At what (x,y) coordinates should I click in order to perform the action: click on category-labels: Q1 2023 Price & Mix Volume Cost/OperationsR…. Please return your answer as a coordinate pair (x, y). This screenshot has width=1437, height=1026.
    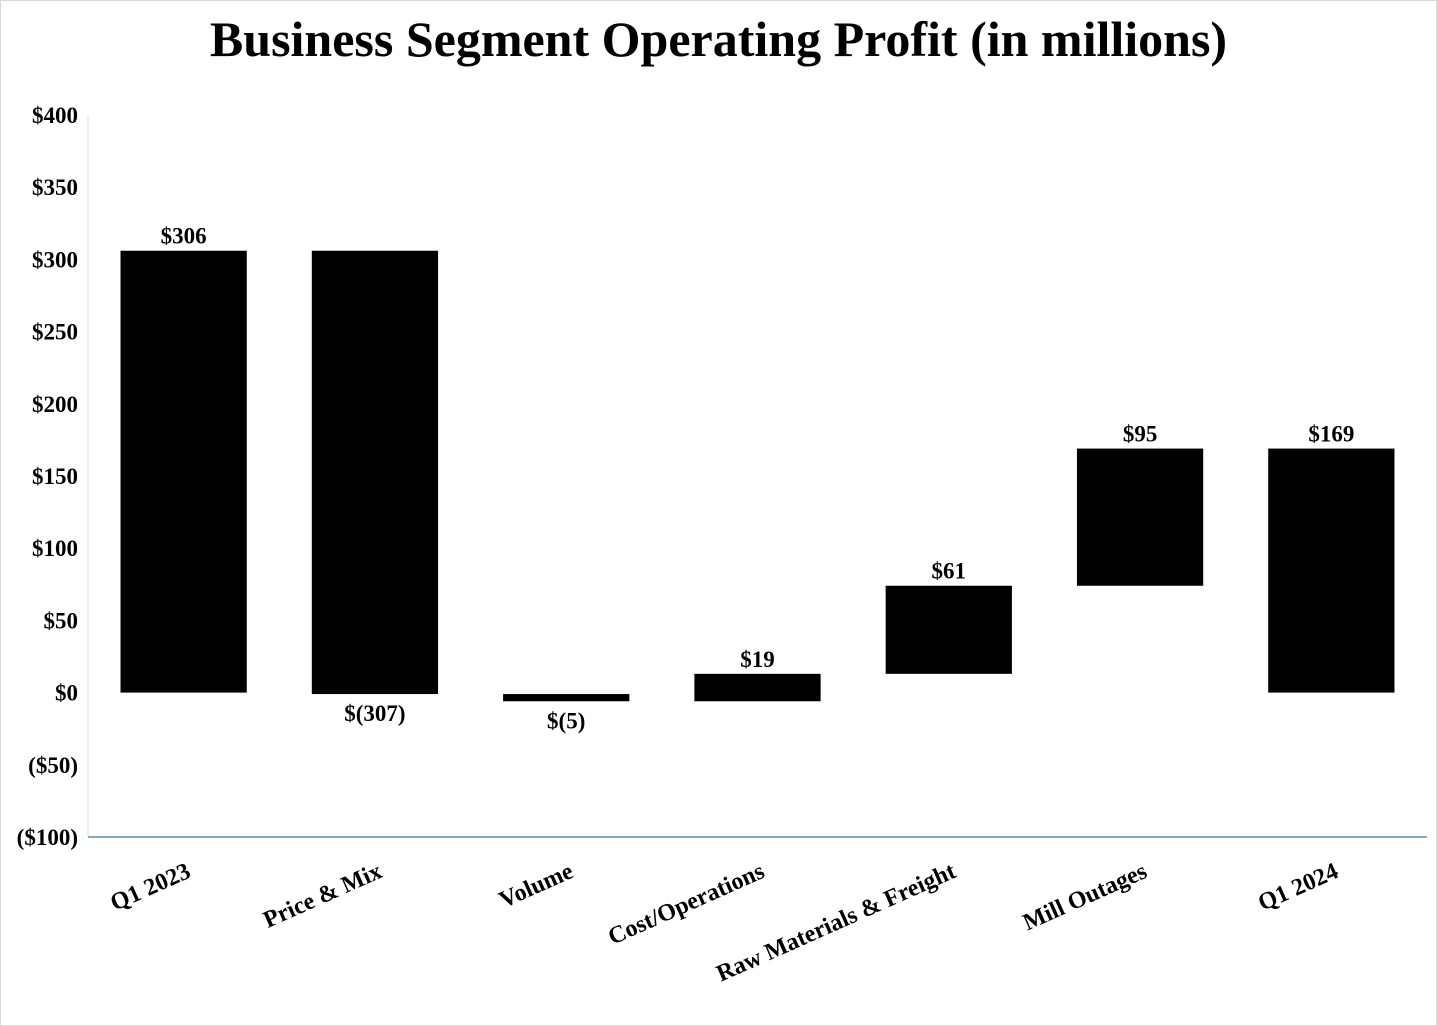
    Looking at the image, I should click on (725, 922).